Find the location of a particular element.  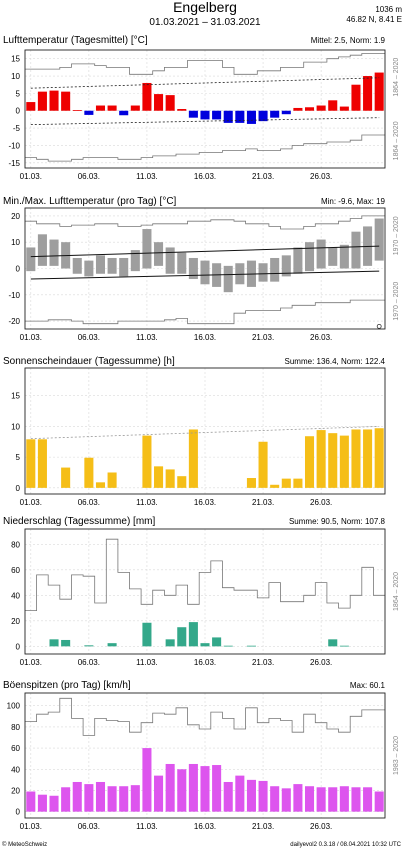

y-tick-label: -15 is located at coordinates (14, 163).